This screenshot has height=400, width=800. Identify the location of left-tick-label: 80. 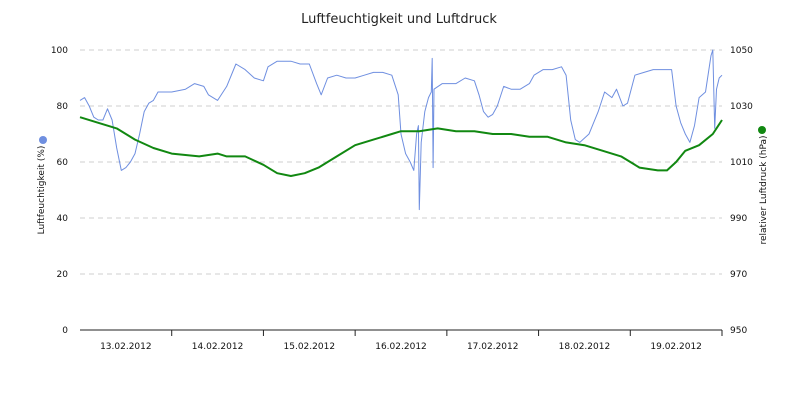
(63, 107).